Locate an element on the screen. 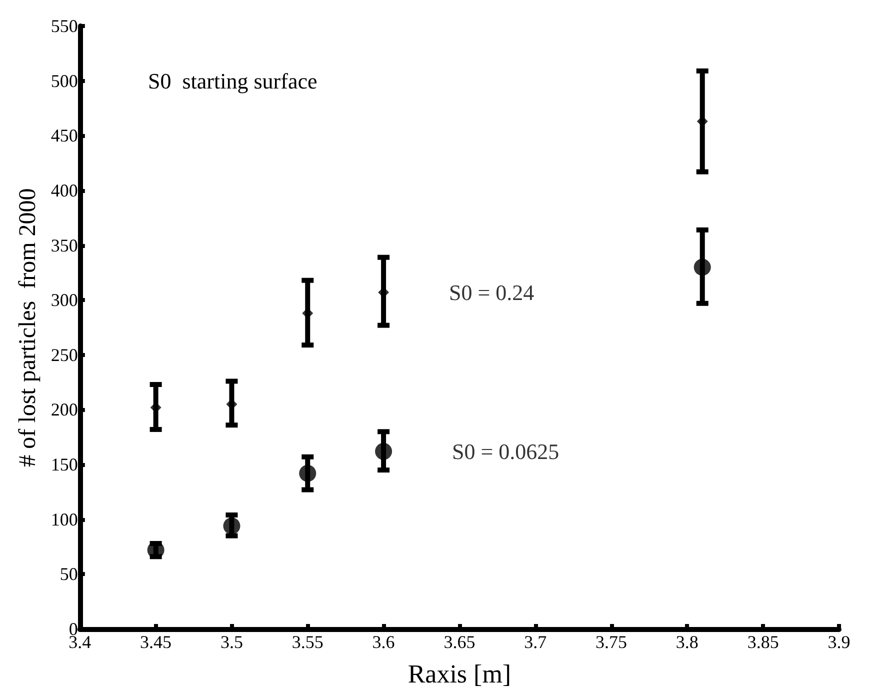  x-tick-label: 3.65 is located at coordinates (460, 642).